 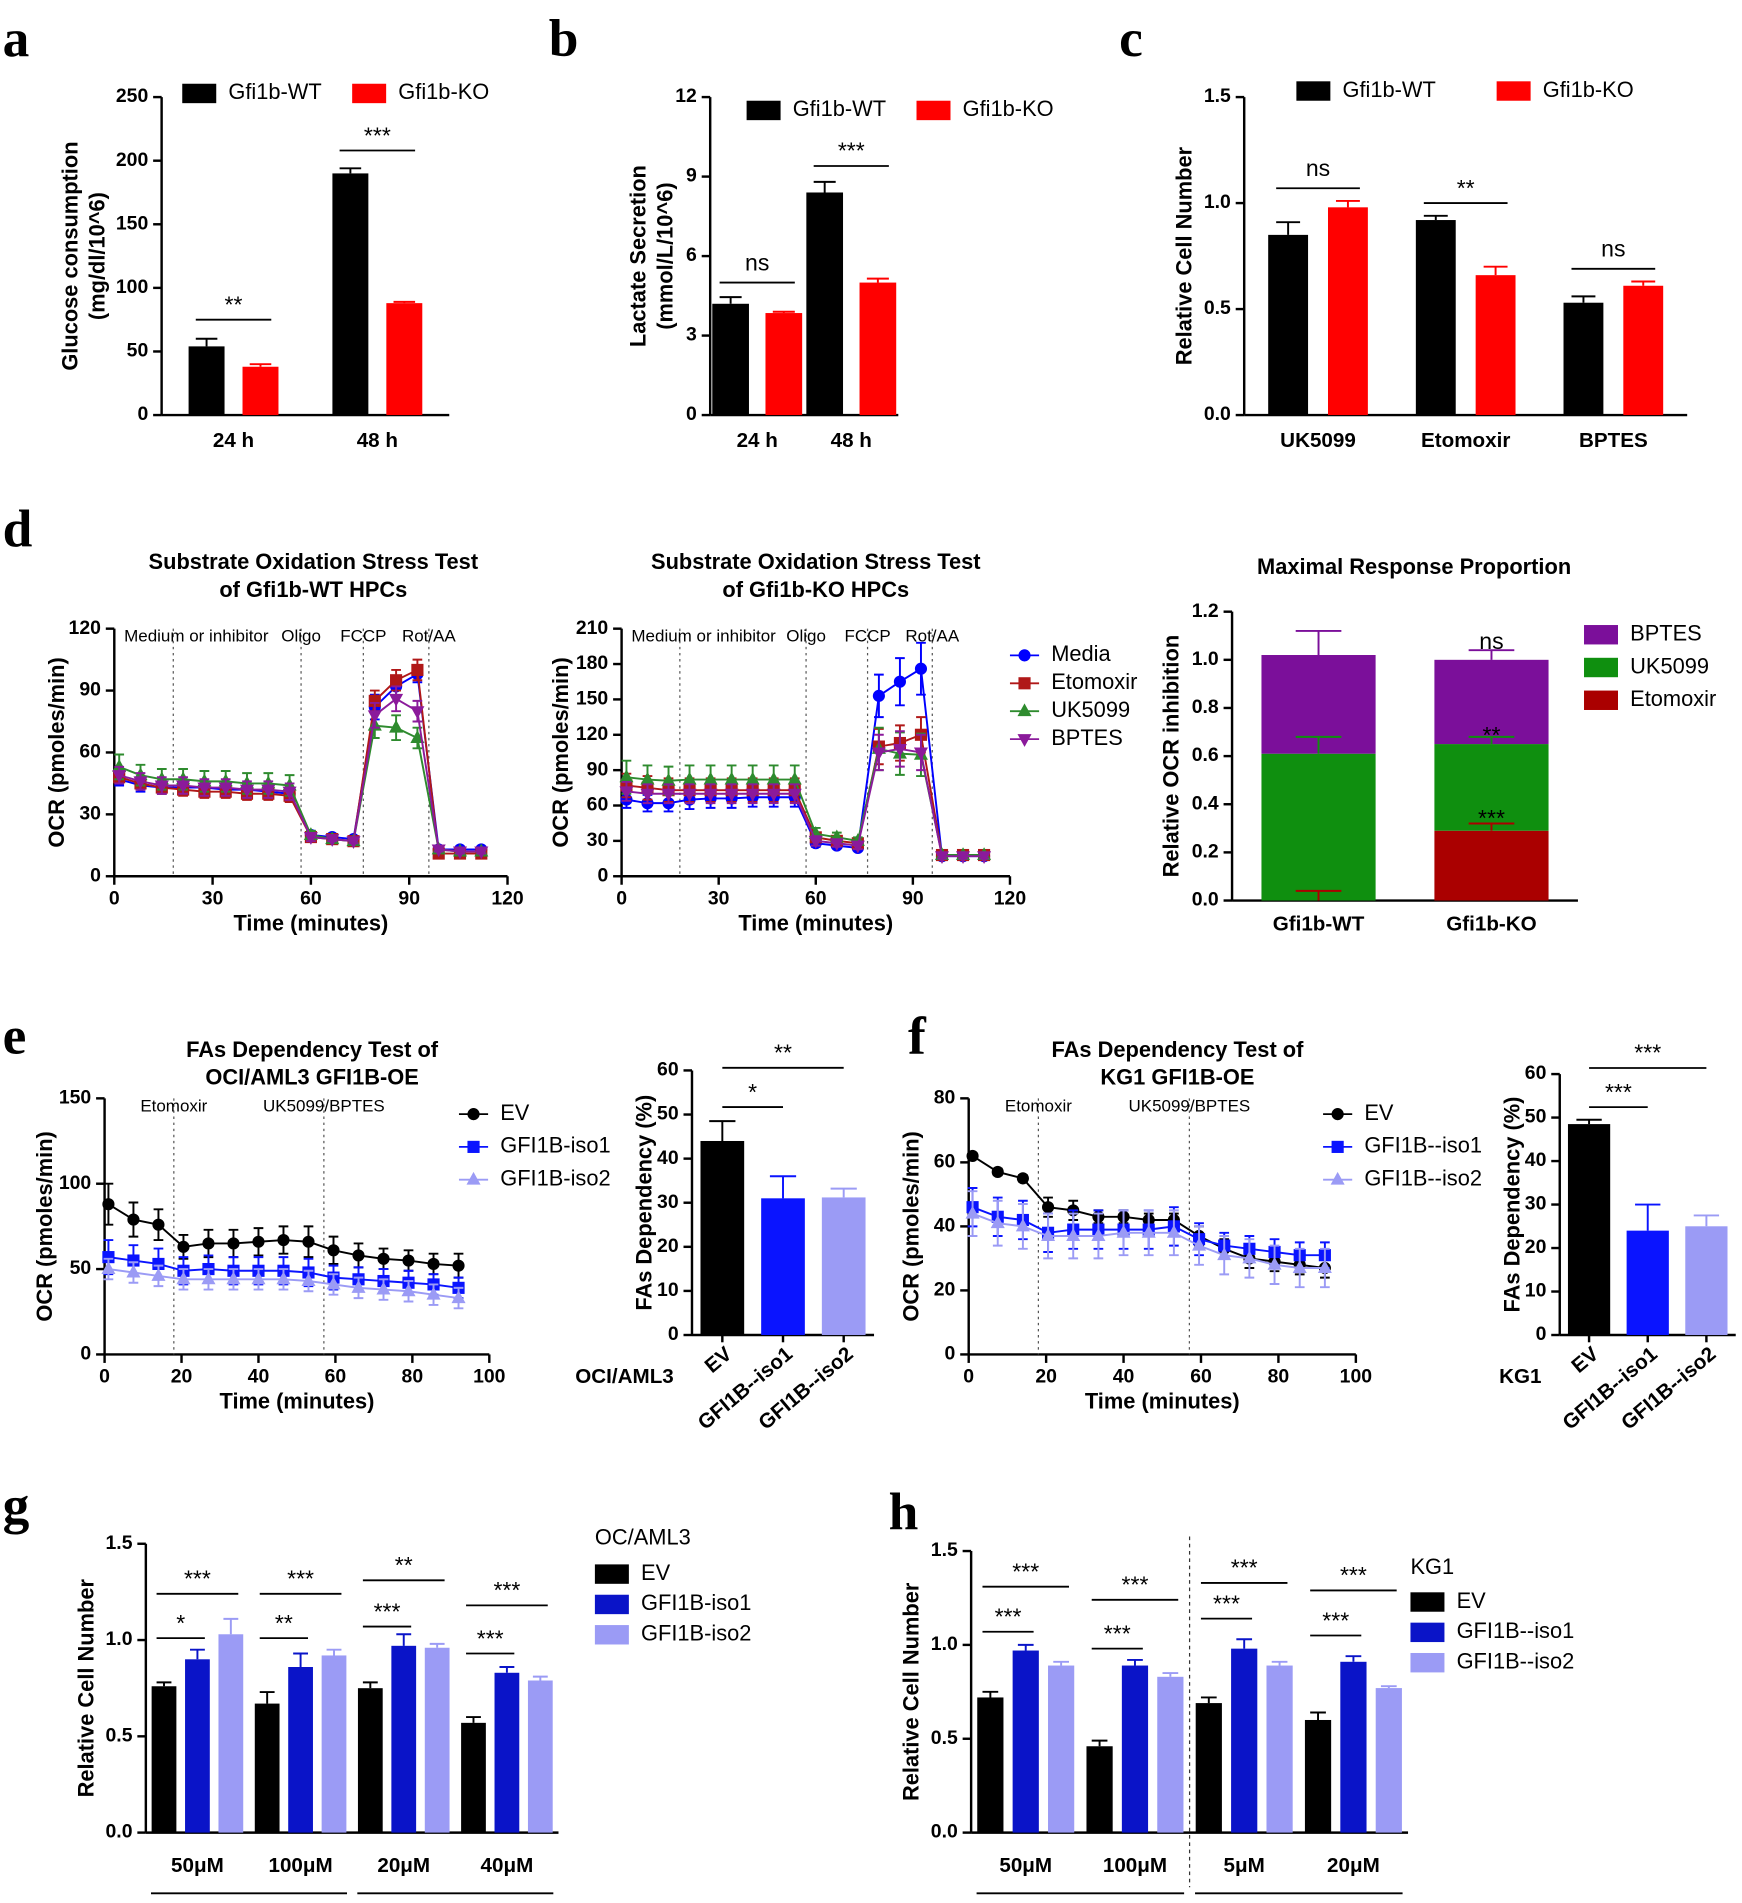 I want to click on y-tick-label: 12, so click(x=686, y=96).